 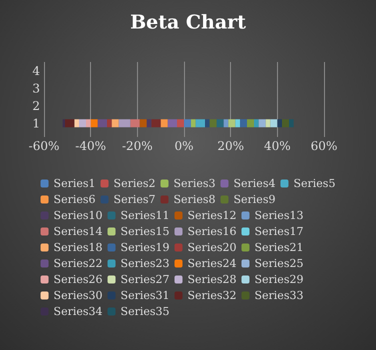 I want to click on legend-label: Series10, so click(x=78, y=215).